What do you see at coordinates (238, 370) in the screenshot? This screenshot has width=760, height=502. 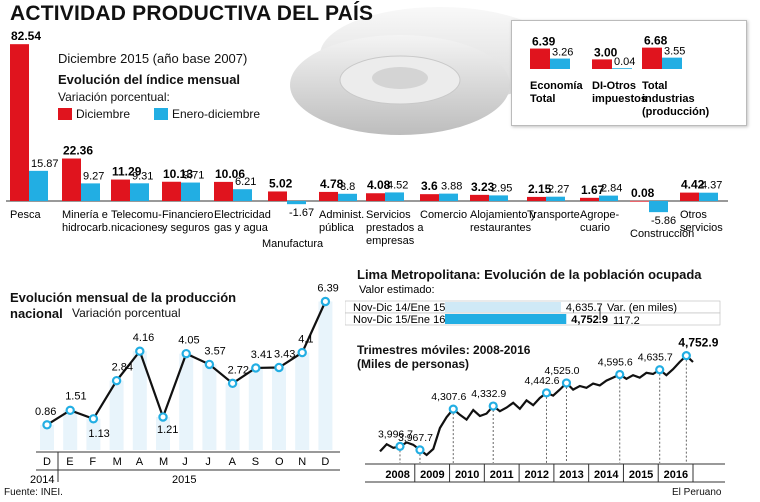 I see `point-label: 2.72` at bounding box center [238, 370].